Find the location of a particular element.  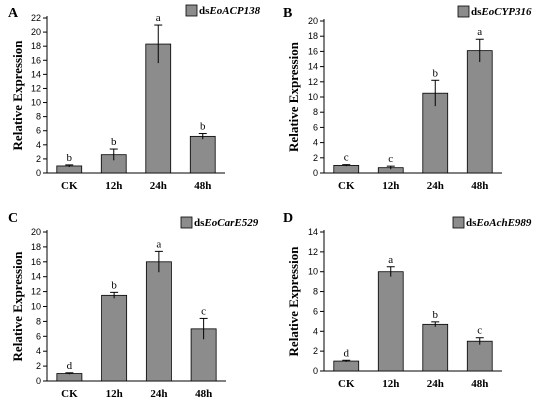

panel-letter: B is located at coordinates (287, 13).